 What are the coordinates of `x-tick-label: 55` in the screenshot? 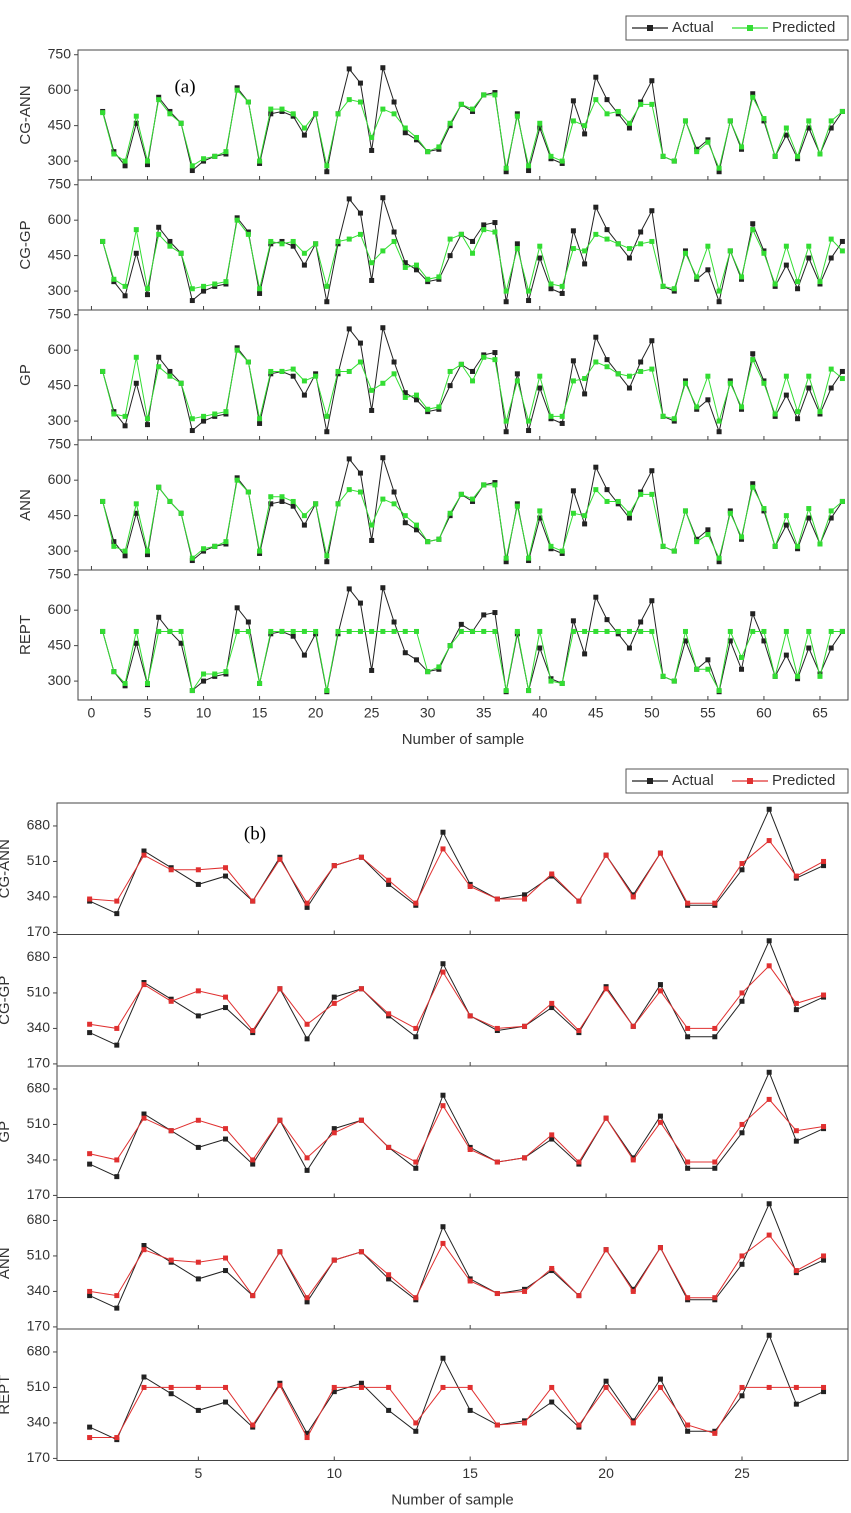 It's located at (708, 713).